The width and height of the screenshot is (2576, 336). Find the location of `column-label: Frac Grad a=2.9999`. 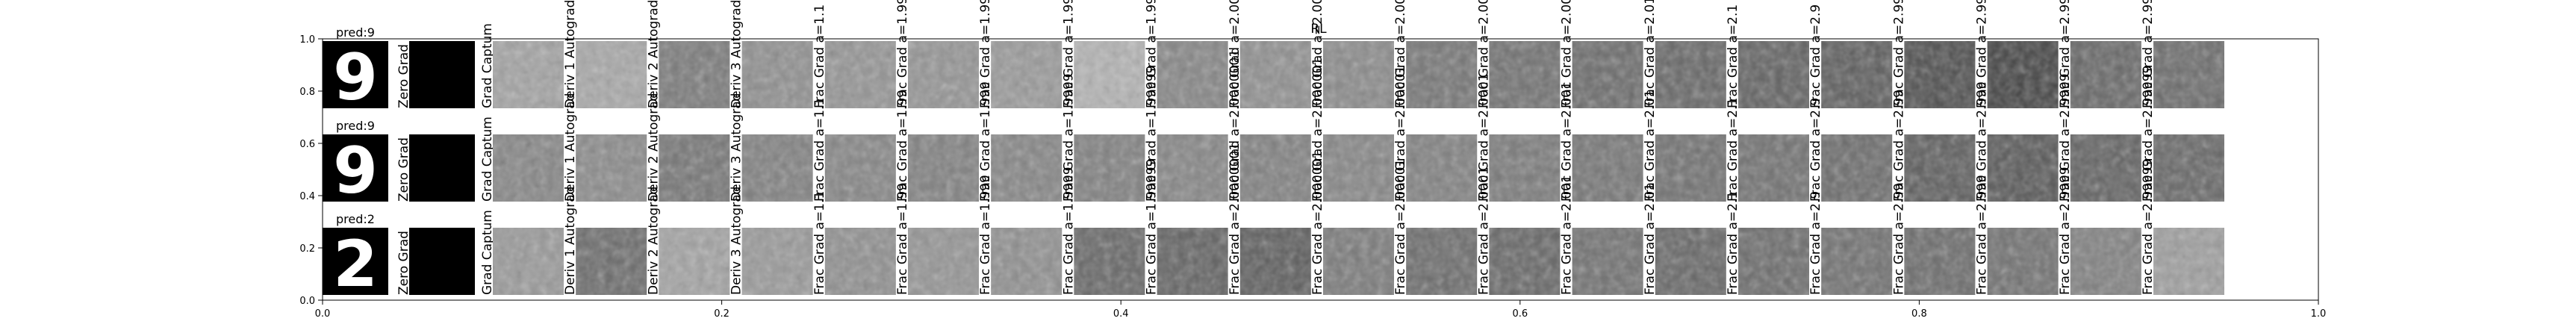

column-label: Frac Grad a=2.9999 is located at coordinates (2065, 137).